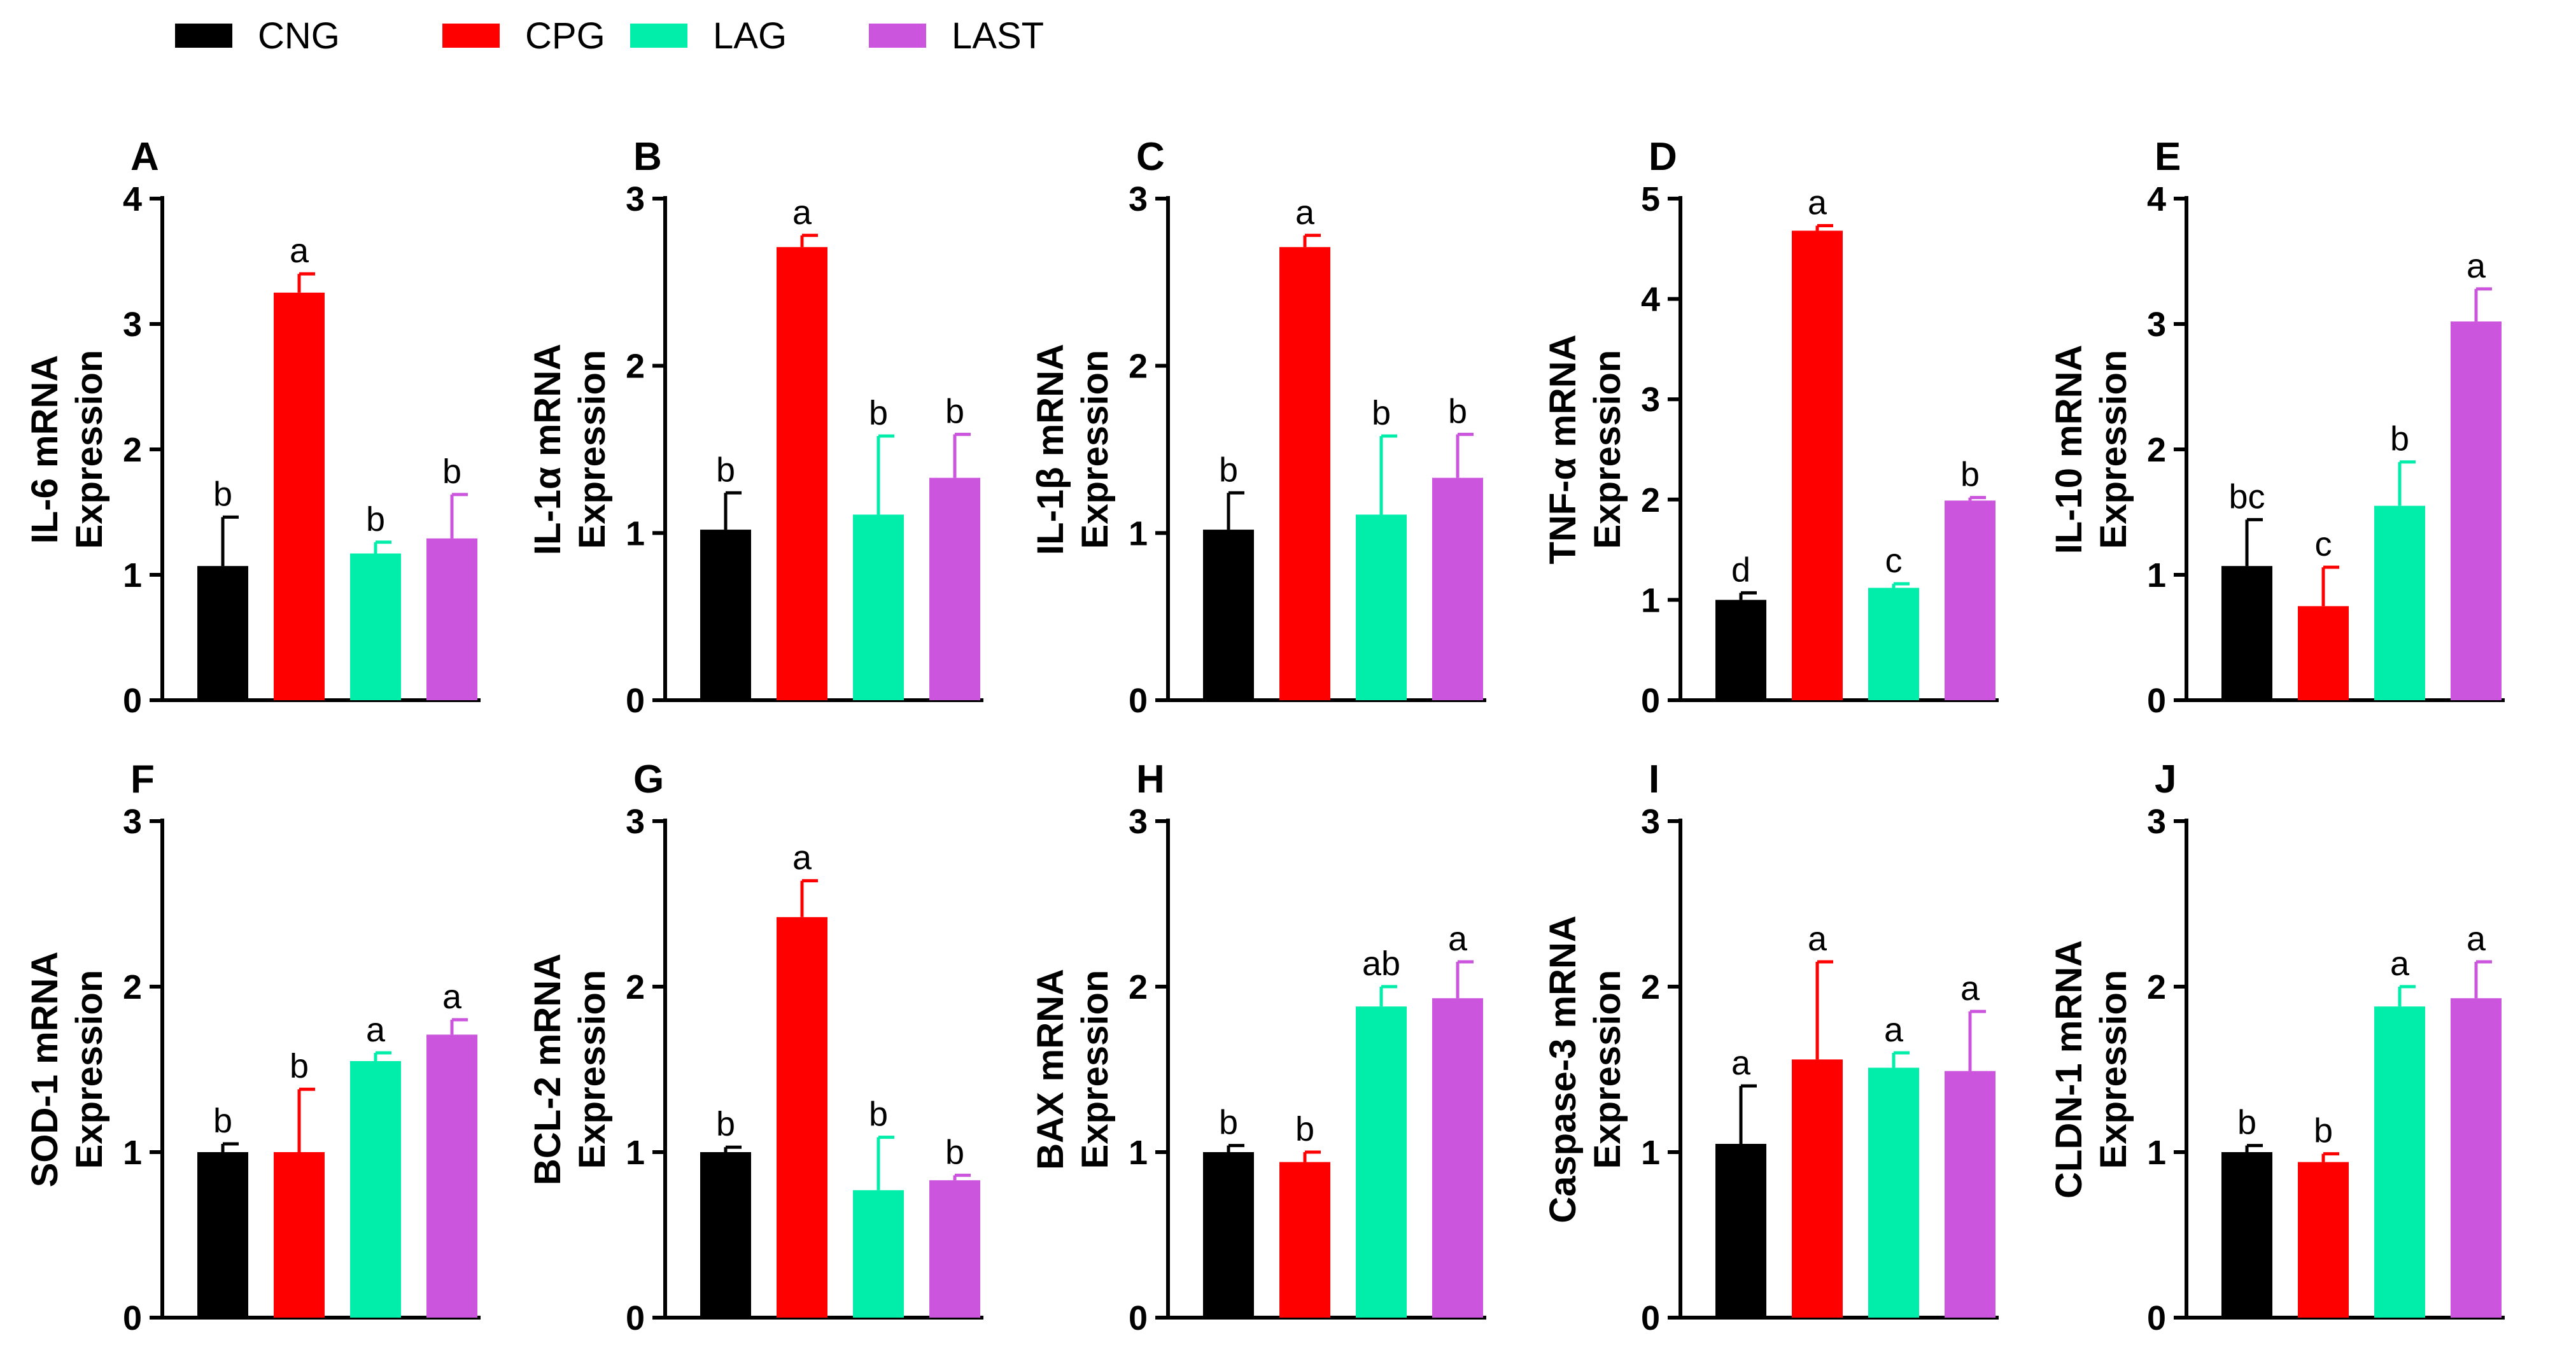 The width and height of the screenshot is (2576, 1352). Describe the element at coordinates (1151, 779) in the screenshot. I see `panel-letter: H` at that location.